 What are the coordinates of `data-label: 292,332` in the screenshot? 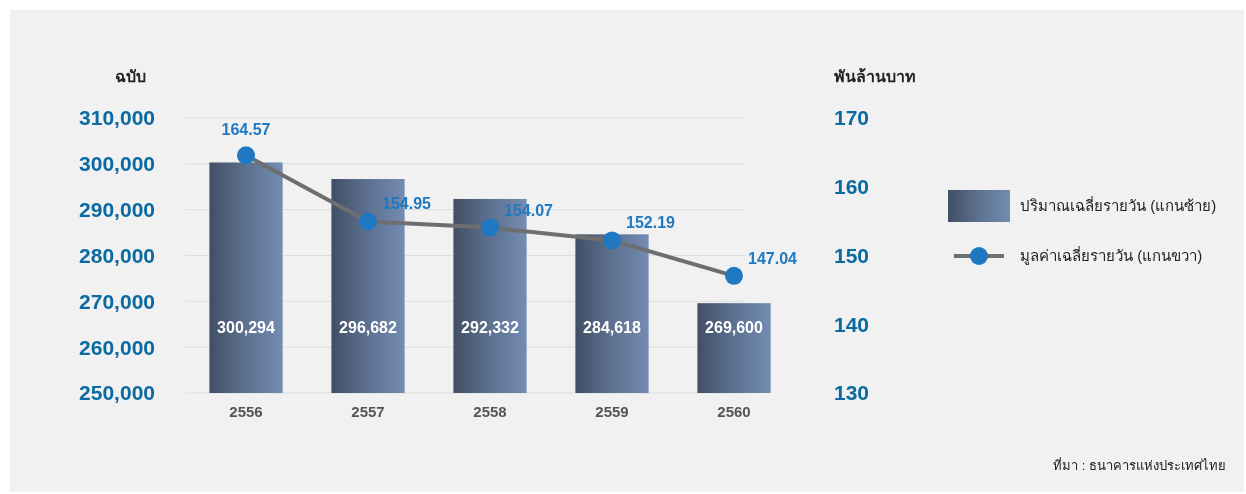 It's located at (490, 327).